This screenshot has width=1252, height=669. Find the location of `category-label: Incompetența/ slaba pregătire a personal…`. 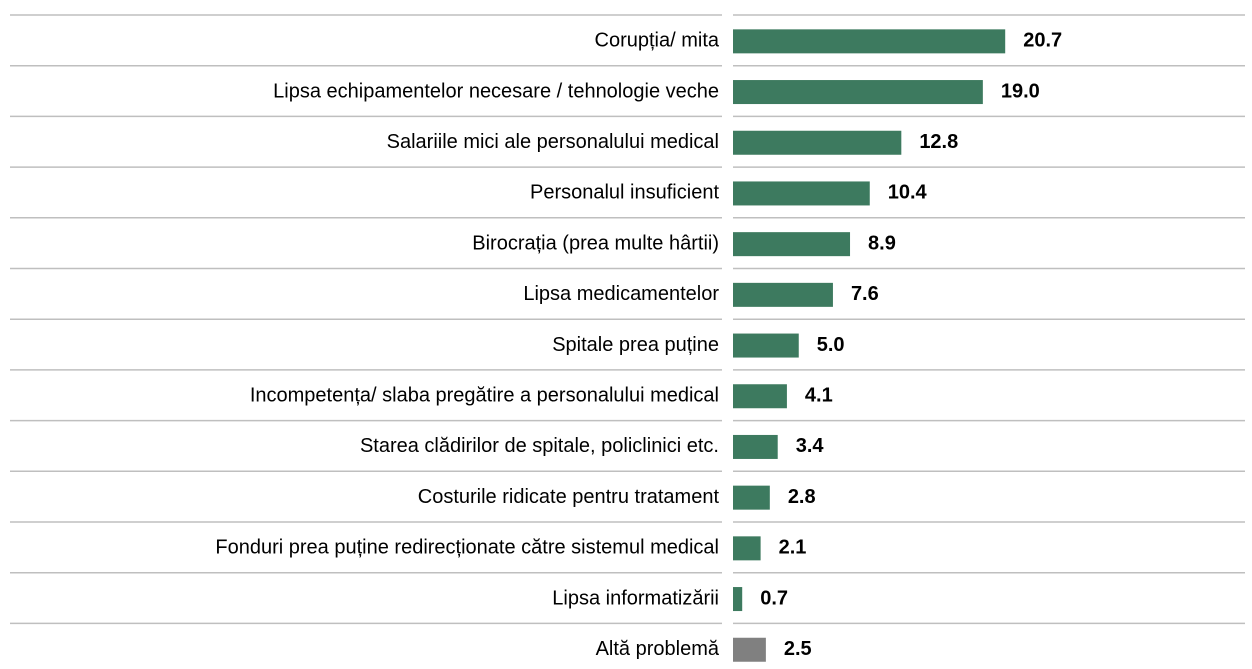

category-label: Incompetența/ slaba pregătire a personal… is located at coordinates (484, 396).